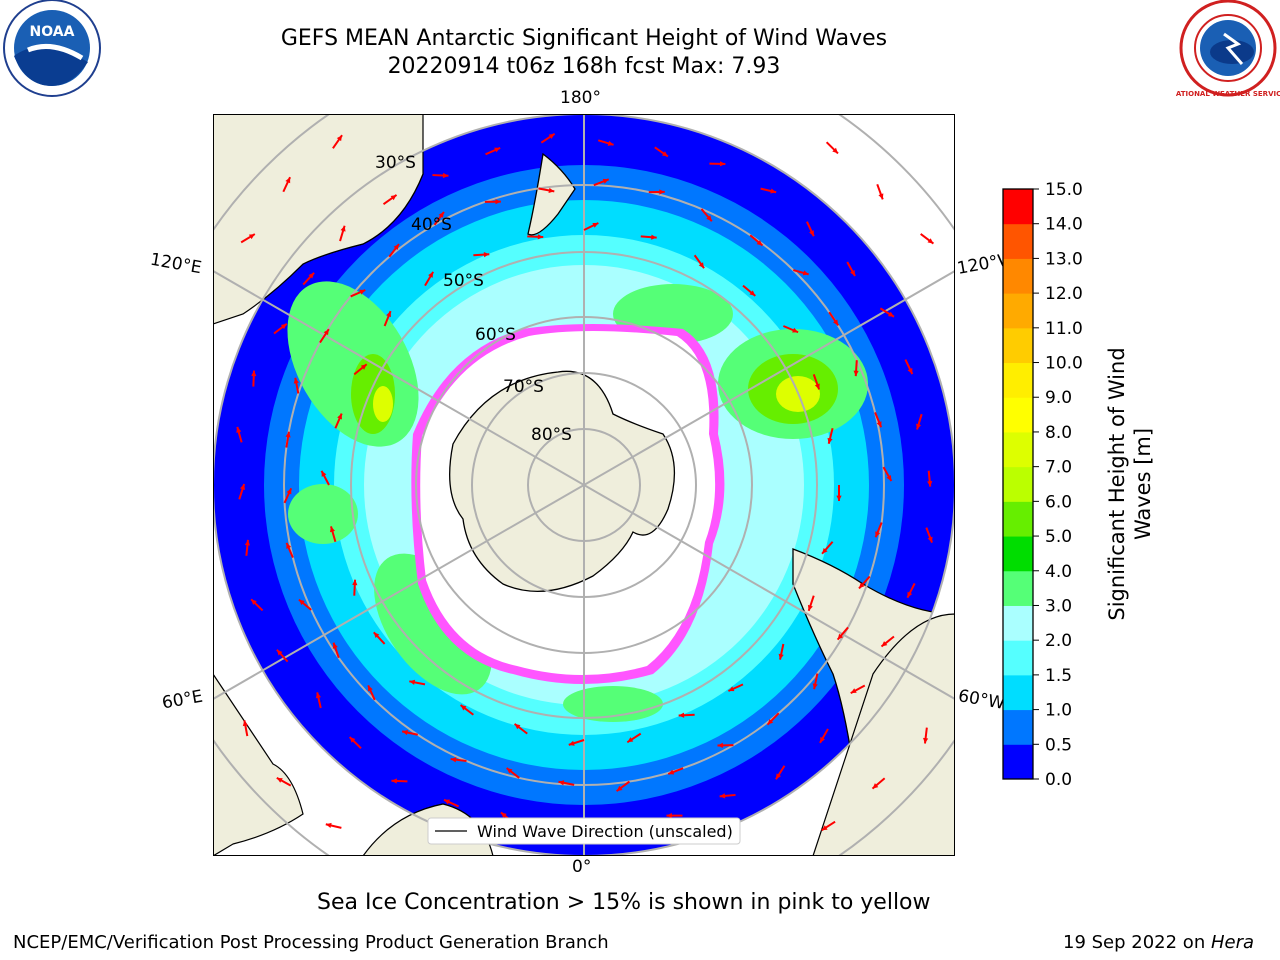 Image resolution: width=1280 pixels, height=960 pixels. What do you see at coordinates (582, 867) in the screenshot?
I see `lon-label-0: 0°` at bounding box center [582, 867].